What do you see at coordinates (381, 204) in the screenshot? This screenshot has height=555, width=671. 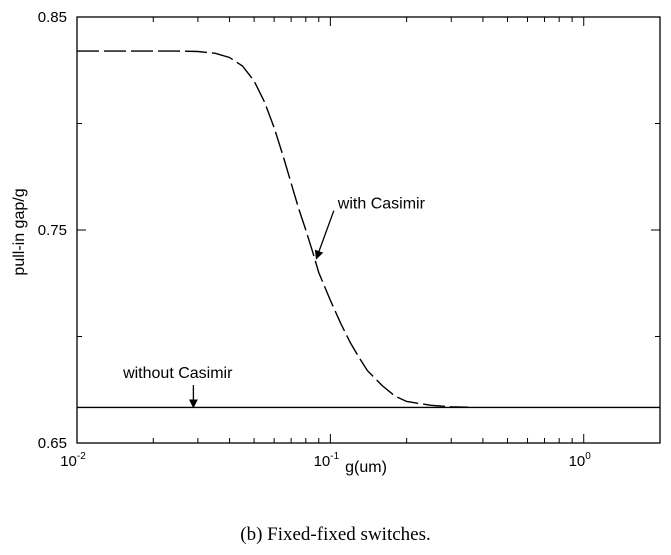 I see `annotation-with-casimir: with Casimir` at bounding box center [381, 204].